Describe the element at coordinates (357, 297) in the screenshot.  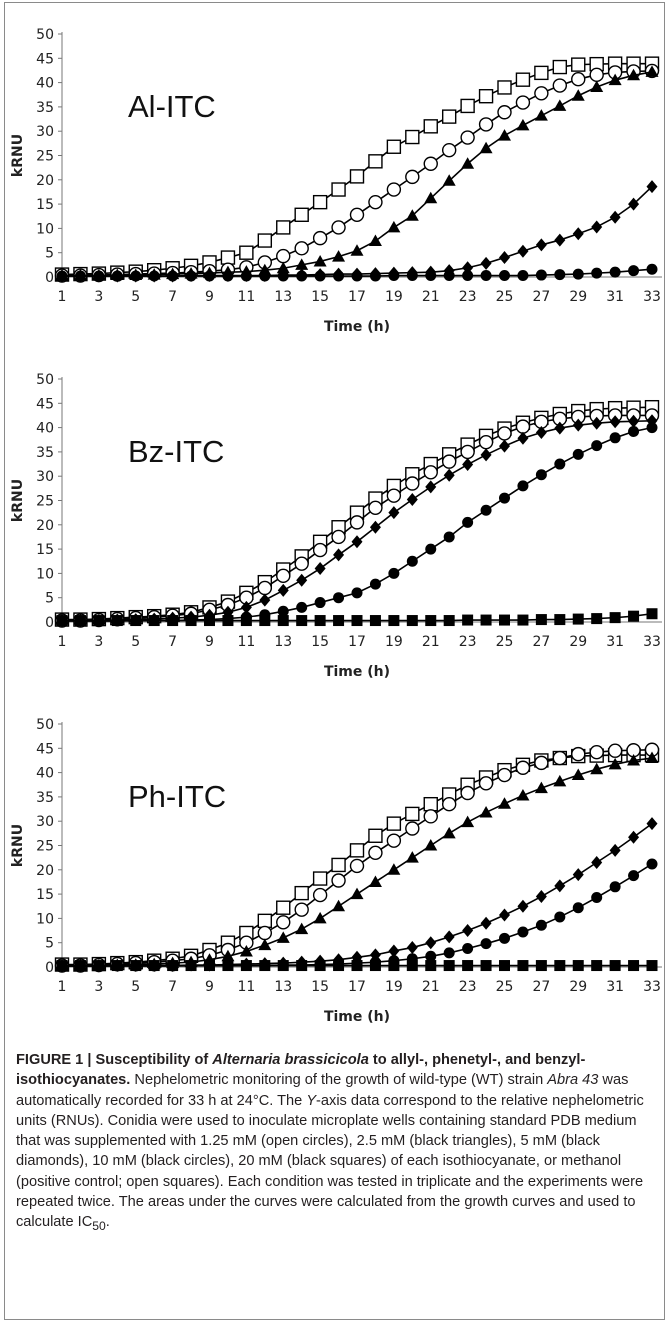
I see `x-tick-label: 17` at that location.